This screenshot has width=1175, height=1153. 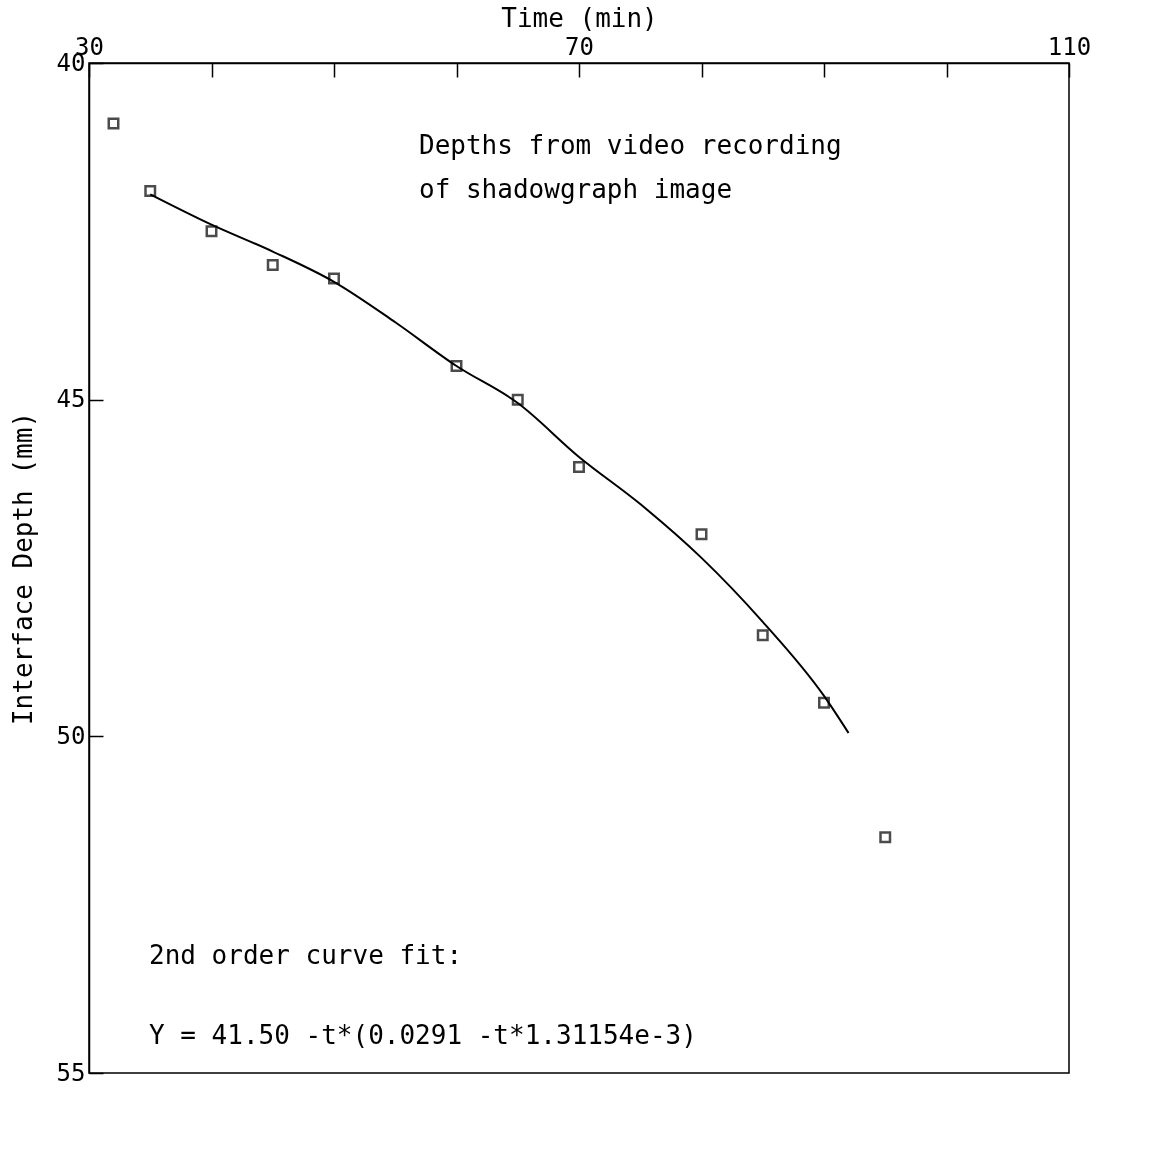 What do you see at coordinates (71, 1072) in the screenshot?
I see `y-tick-label: 55` at bounding box center [71, 1072].